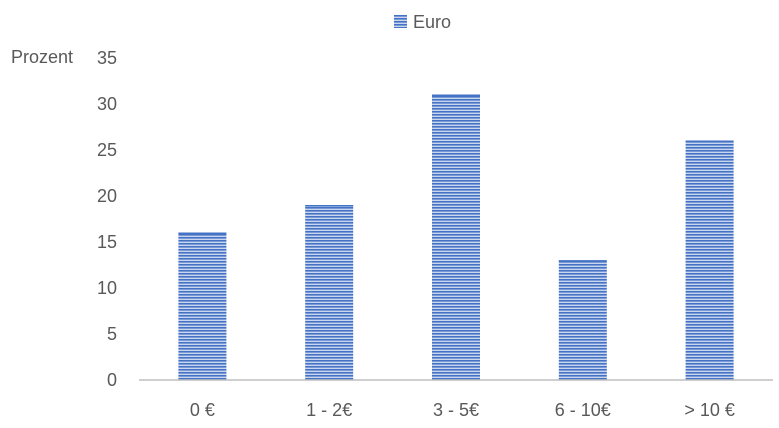 The width and height of the screenshot is (779, 428). Describe the element at coordinates (202, 410) in the screenshot. I see `x-tick-label: 0 €` at that location.